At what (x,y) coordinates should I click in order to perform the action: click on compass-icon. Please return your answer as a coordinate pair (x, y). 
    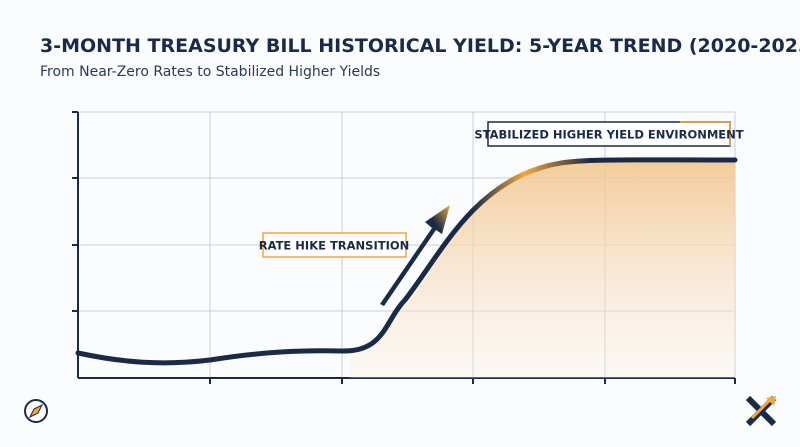
    Looking at the image, I should click on (36, 411).